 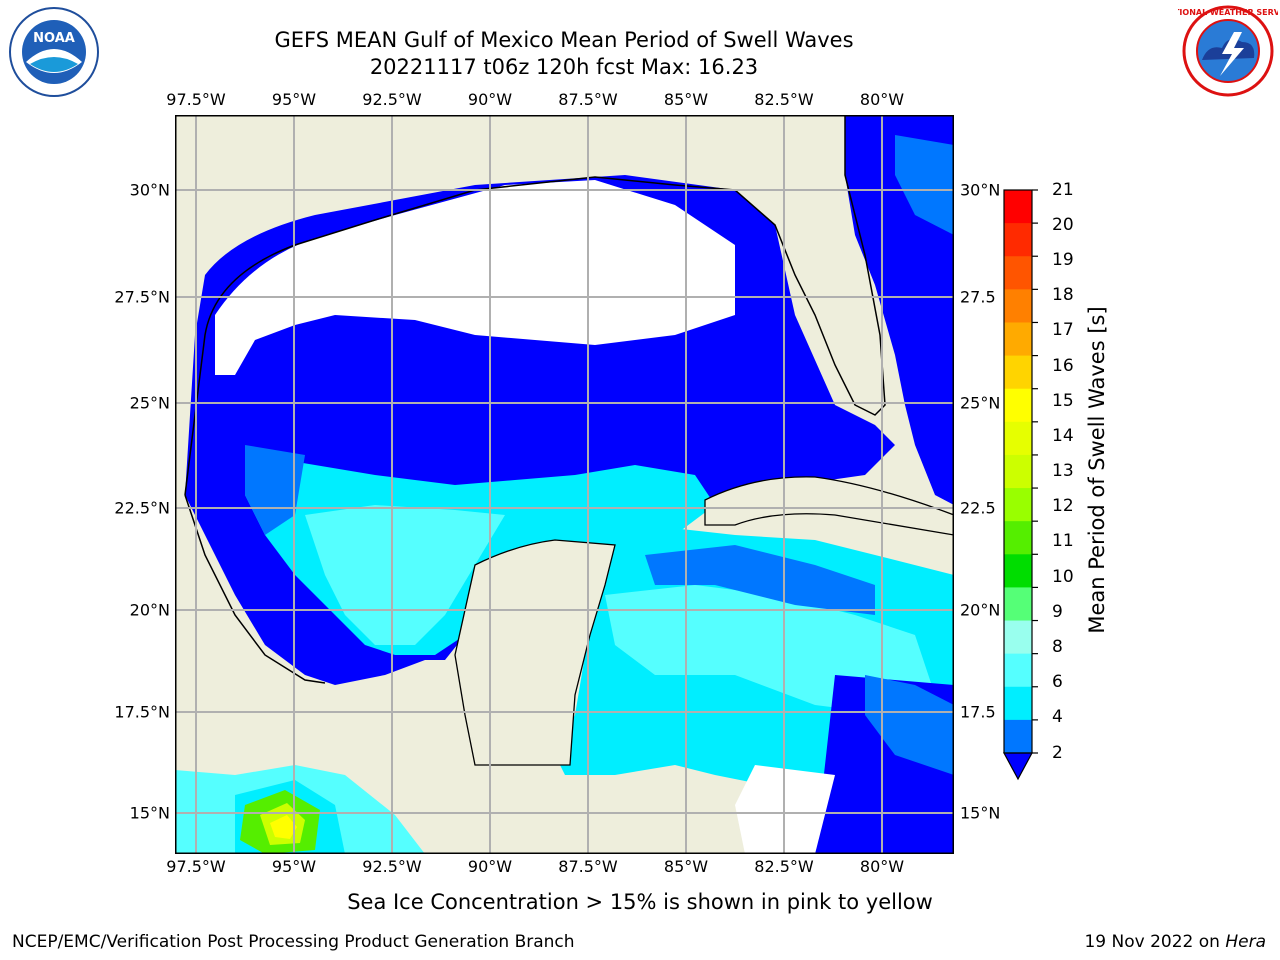 What do you see at coordinates (882, 866) in the screenshot?
I see `lon-label-bottom: 80°W` at bounding box center [882, 866].